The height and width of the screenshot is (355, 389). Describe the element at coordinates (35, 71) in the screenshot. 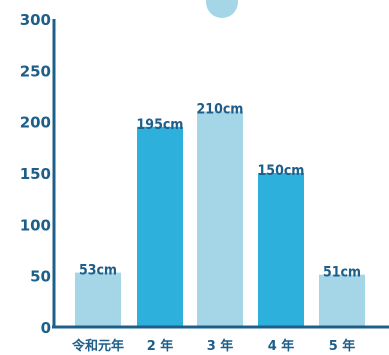

I see `y-tick-label: 250` at that location.